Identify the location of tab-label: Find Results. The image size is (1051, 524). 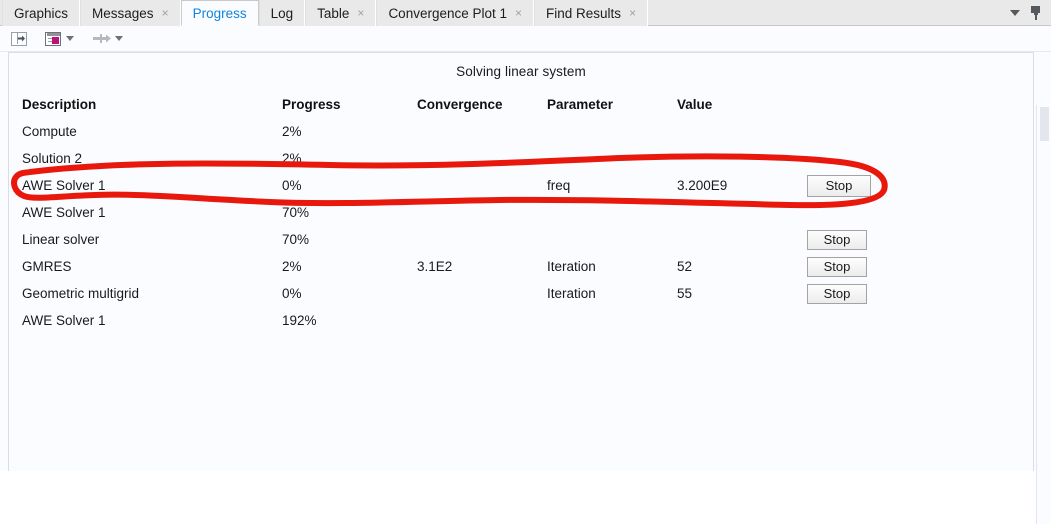
(584, 13).